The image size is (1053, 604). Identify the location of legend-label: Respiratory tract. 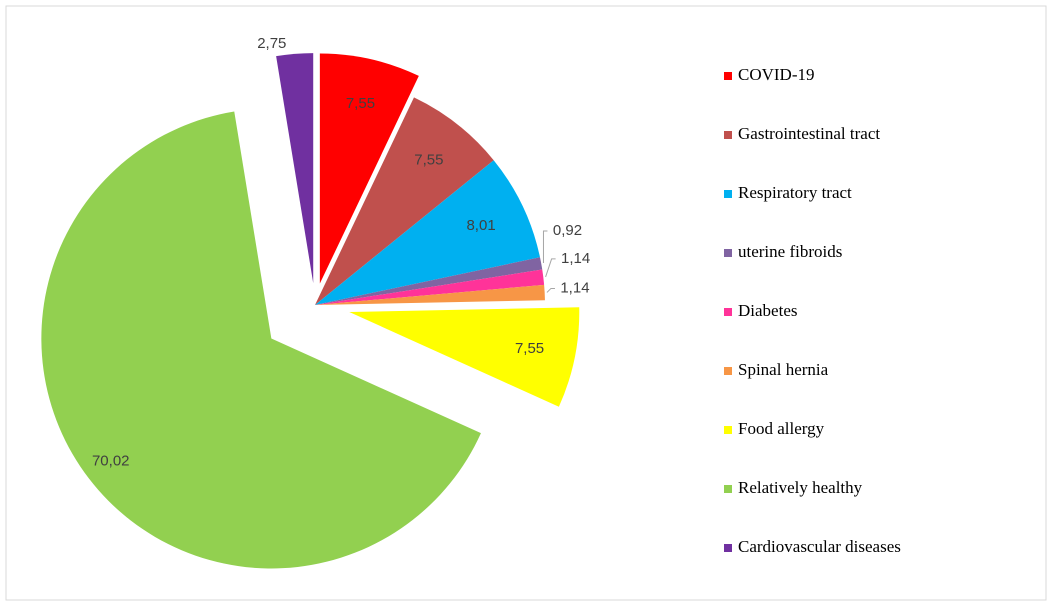
(795, 192).